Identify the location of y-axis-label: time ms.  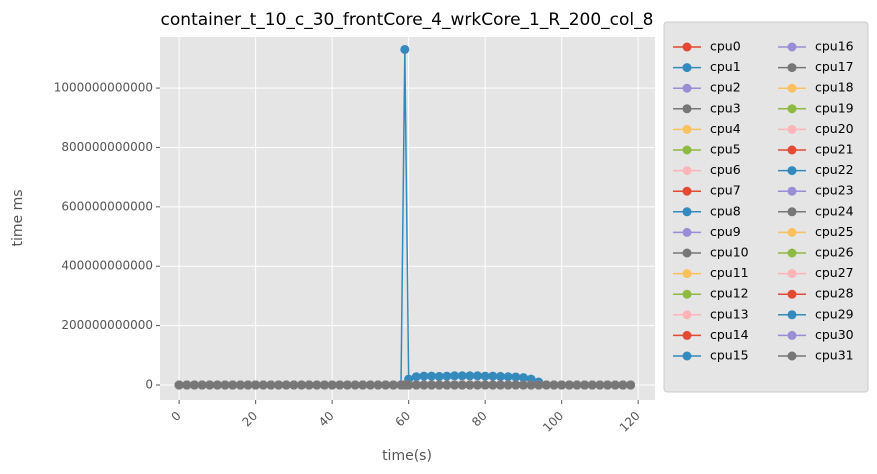
(18, 217).